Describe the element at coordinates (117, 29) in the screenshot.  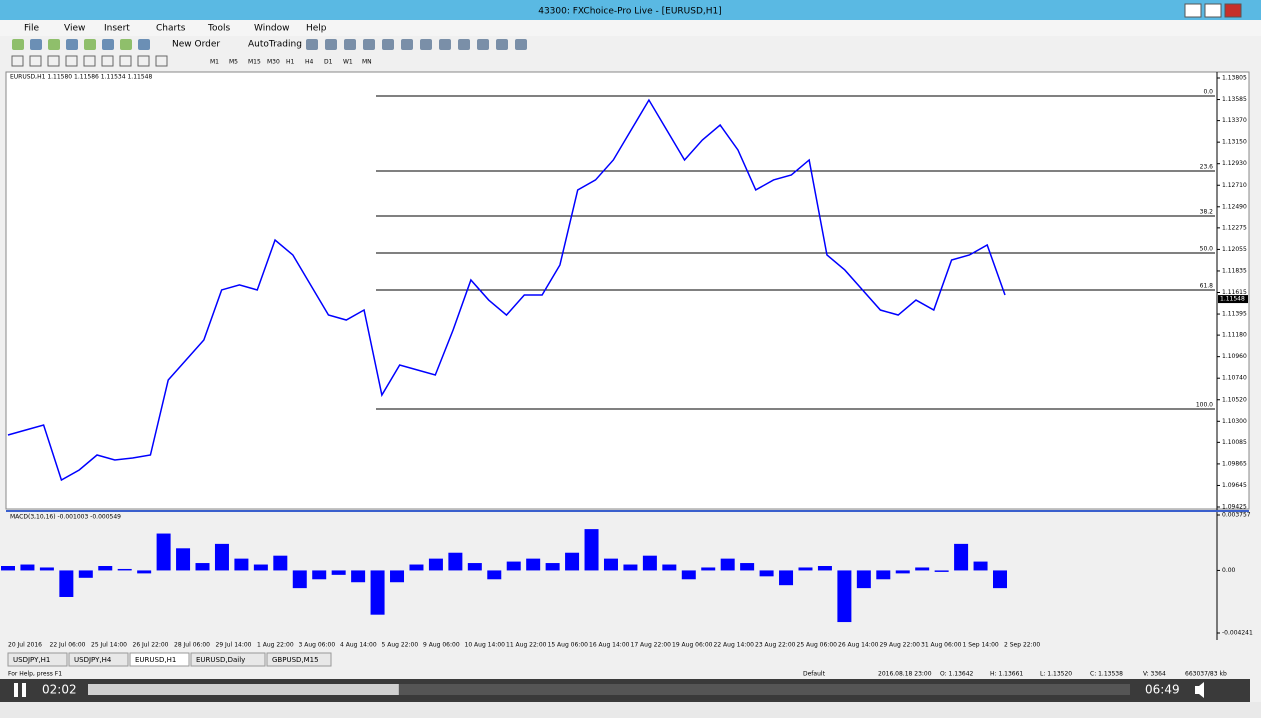
I see `menu-item: Insert` at that location.